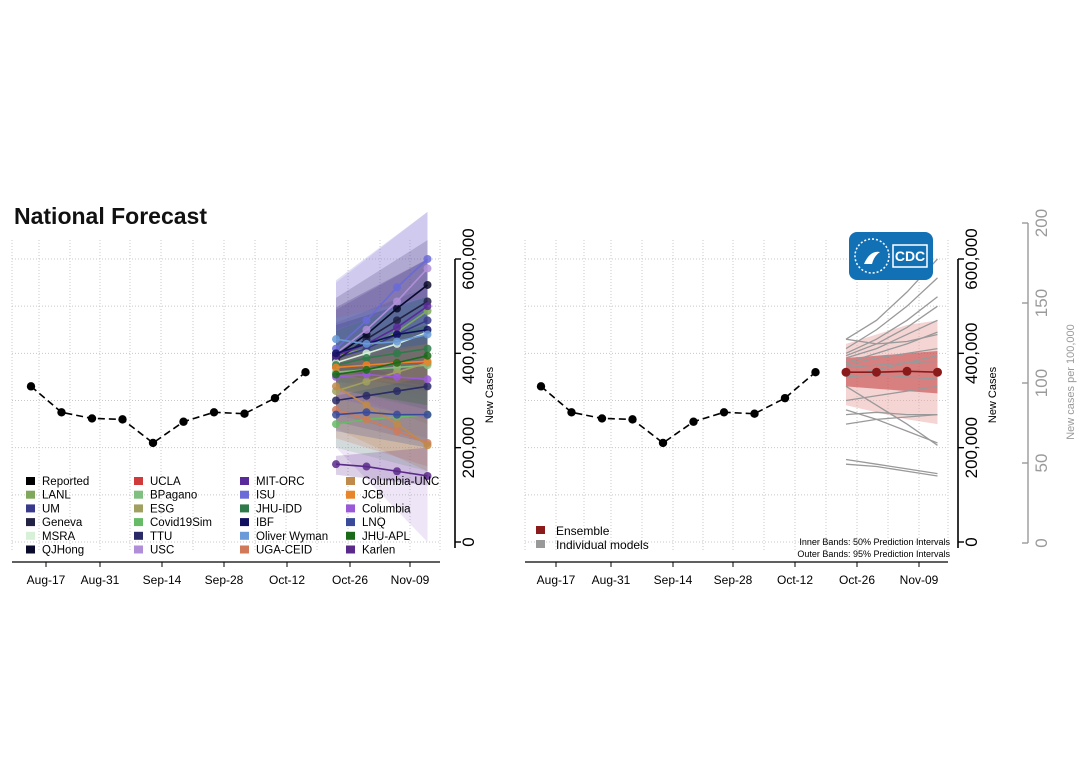  I want to click on cdc-text-box, so click(910, 256).